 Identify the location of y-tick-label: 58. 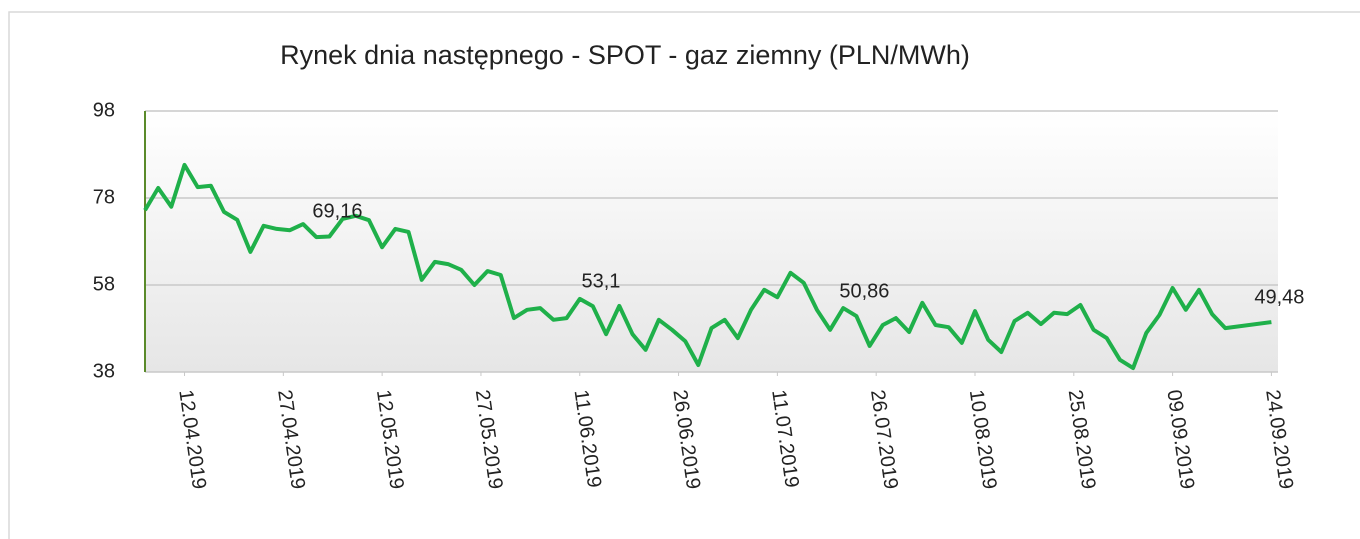
(104, 284).